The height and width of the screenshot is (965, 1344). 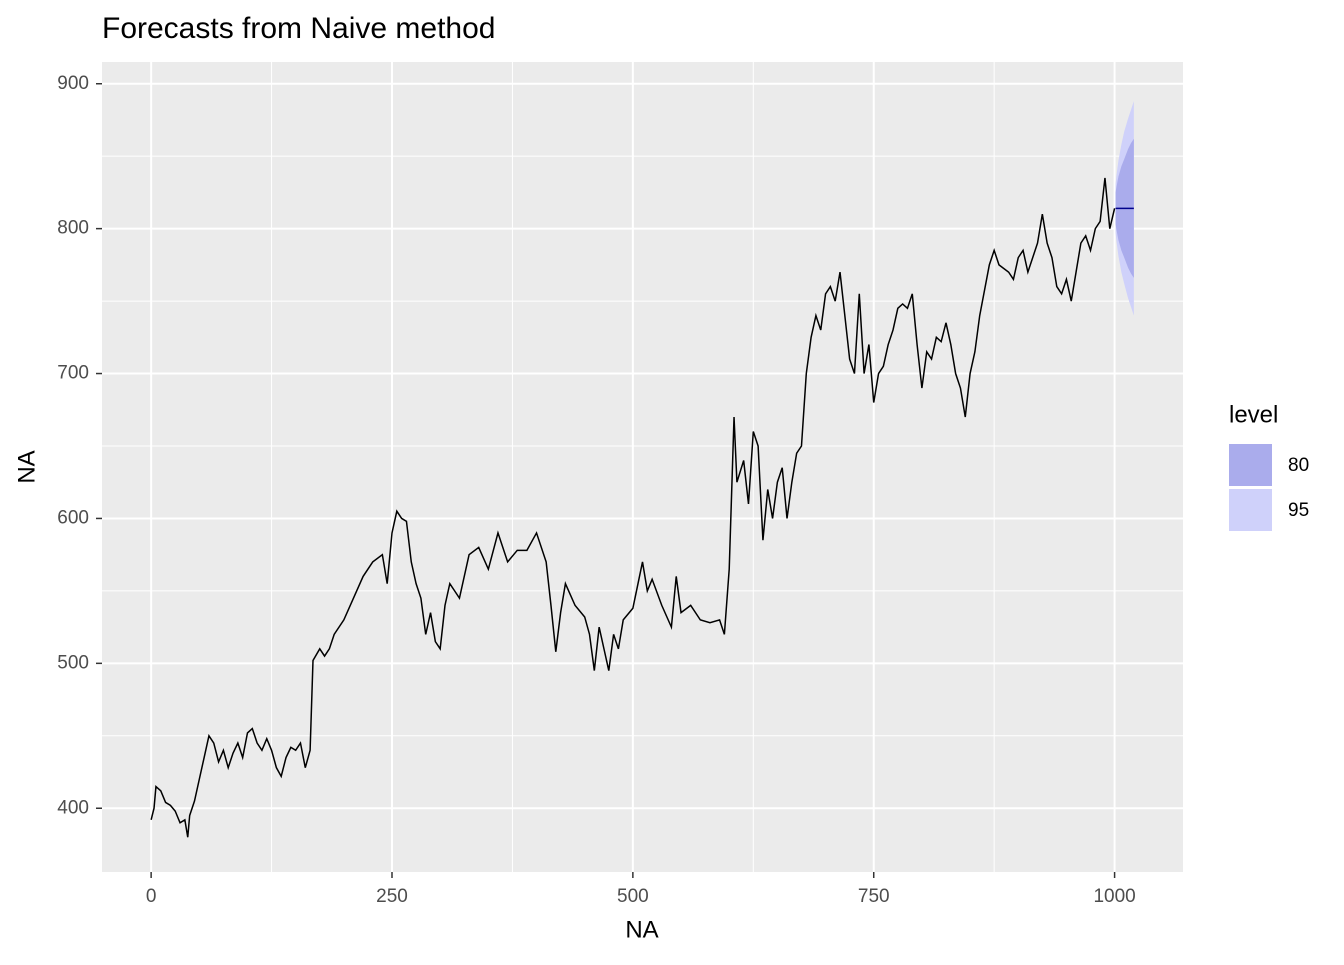 What do you see at coordinates (73, 517) in the screenshot?
I see `y-tick-label: 600` at bounding box center [73, 517].